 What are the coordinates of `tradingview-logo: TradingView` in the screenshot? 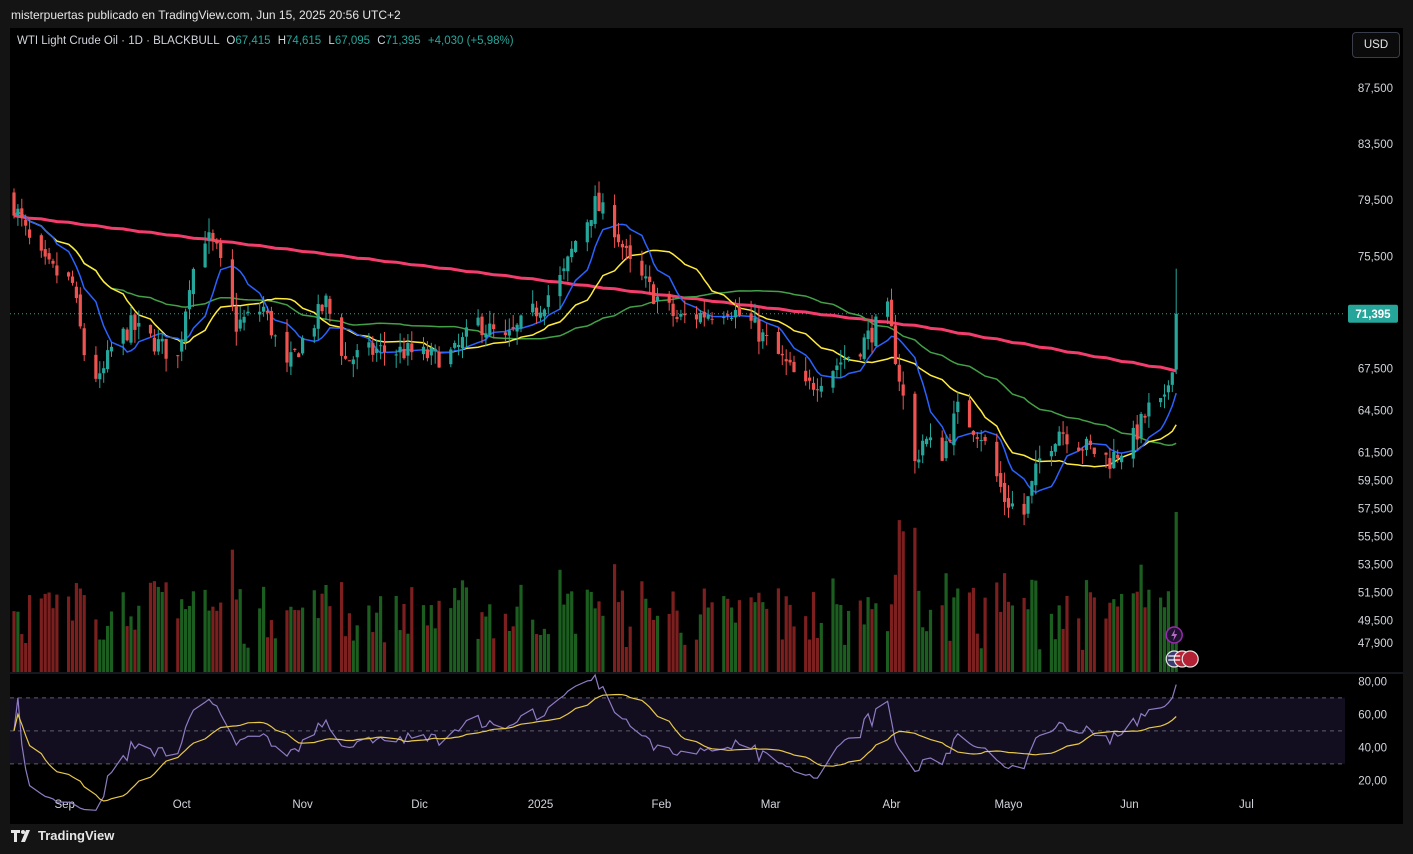 It's located at (62, 835).